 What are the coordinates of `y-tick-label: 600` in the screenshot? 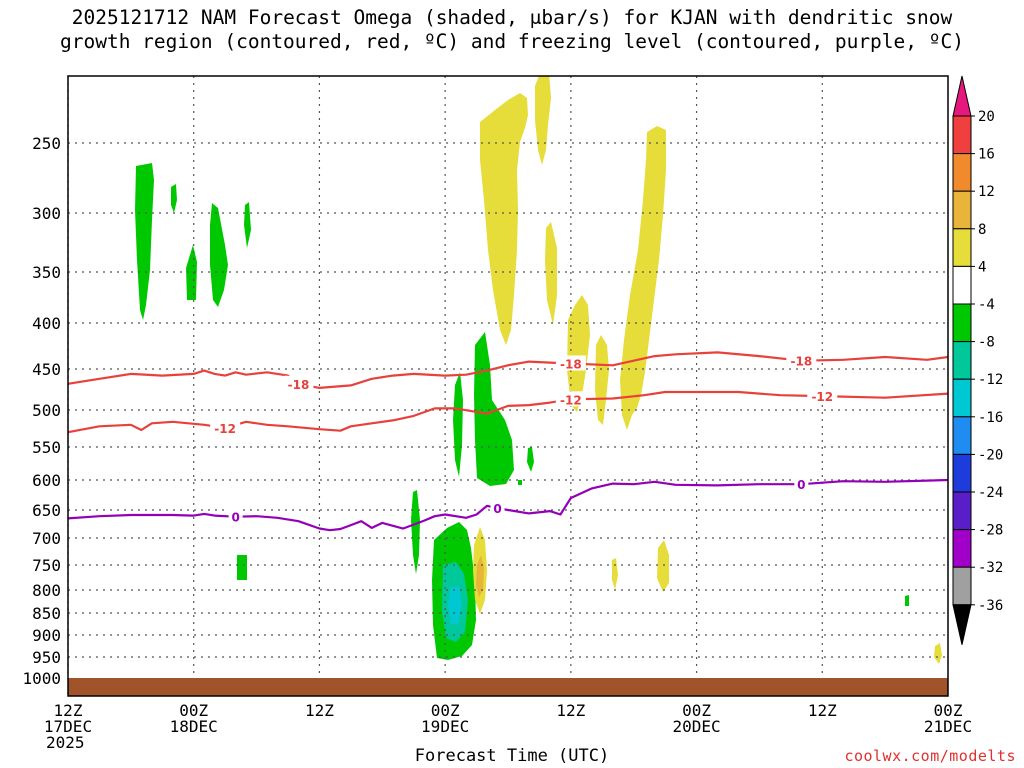 It's located at (46, 480).